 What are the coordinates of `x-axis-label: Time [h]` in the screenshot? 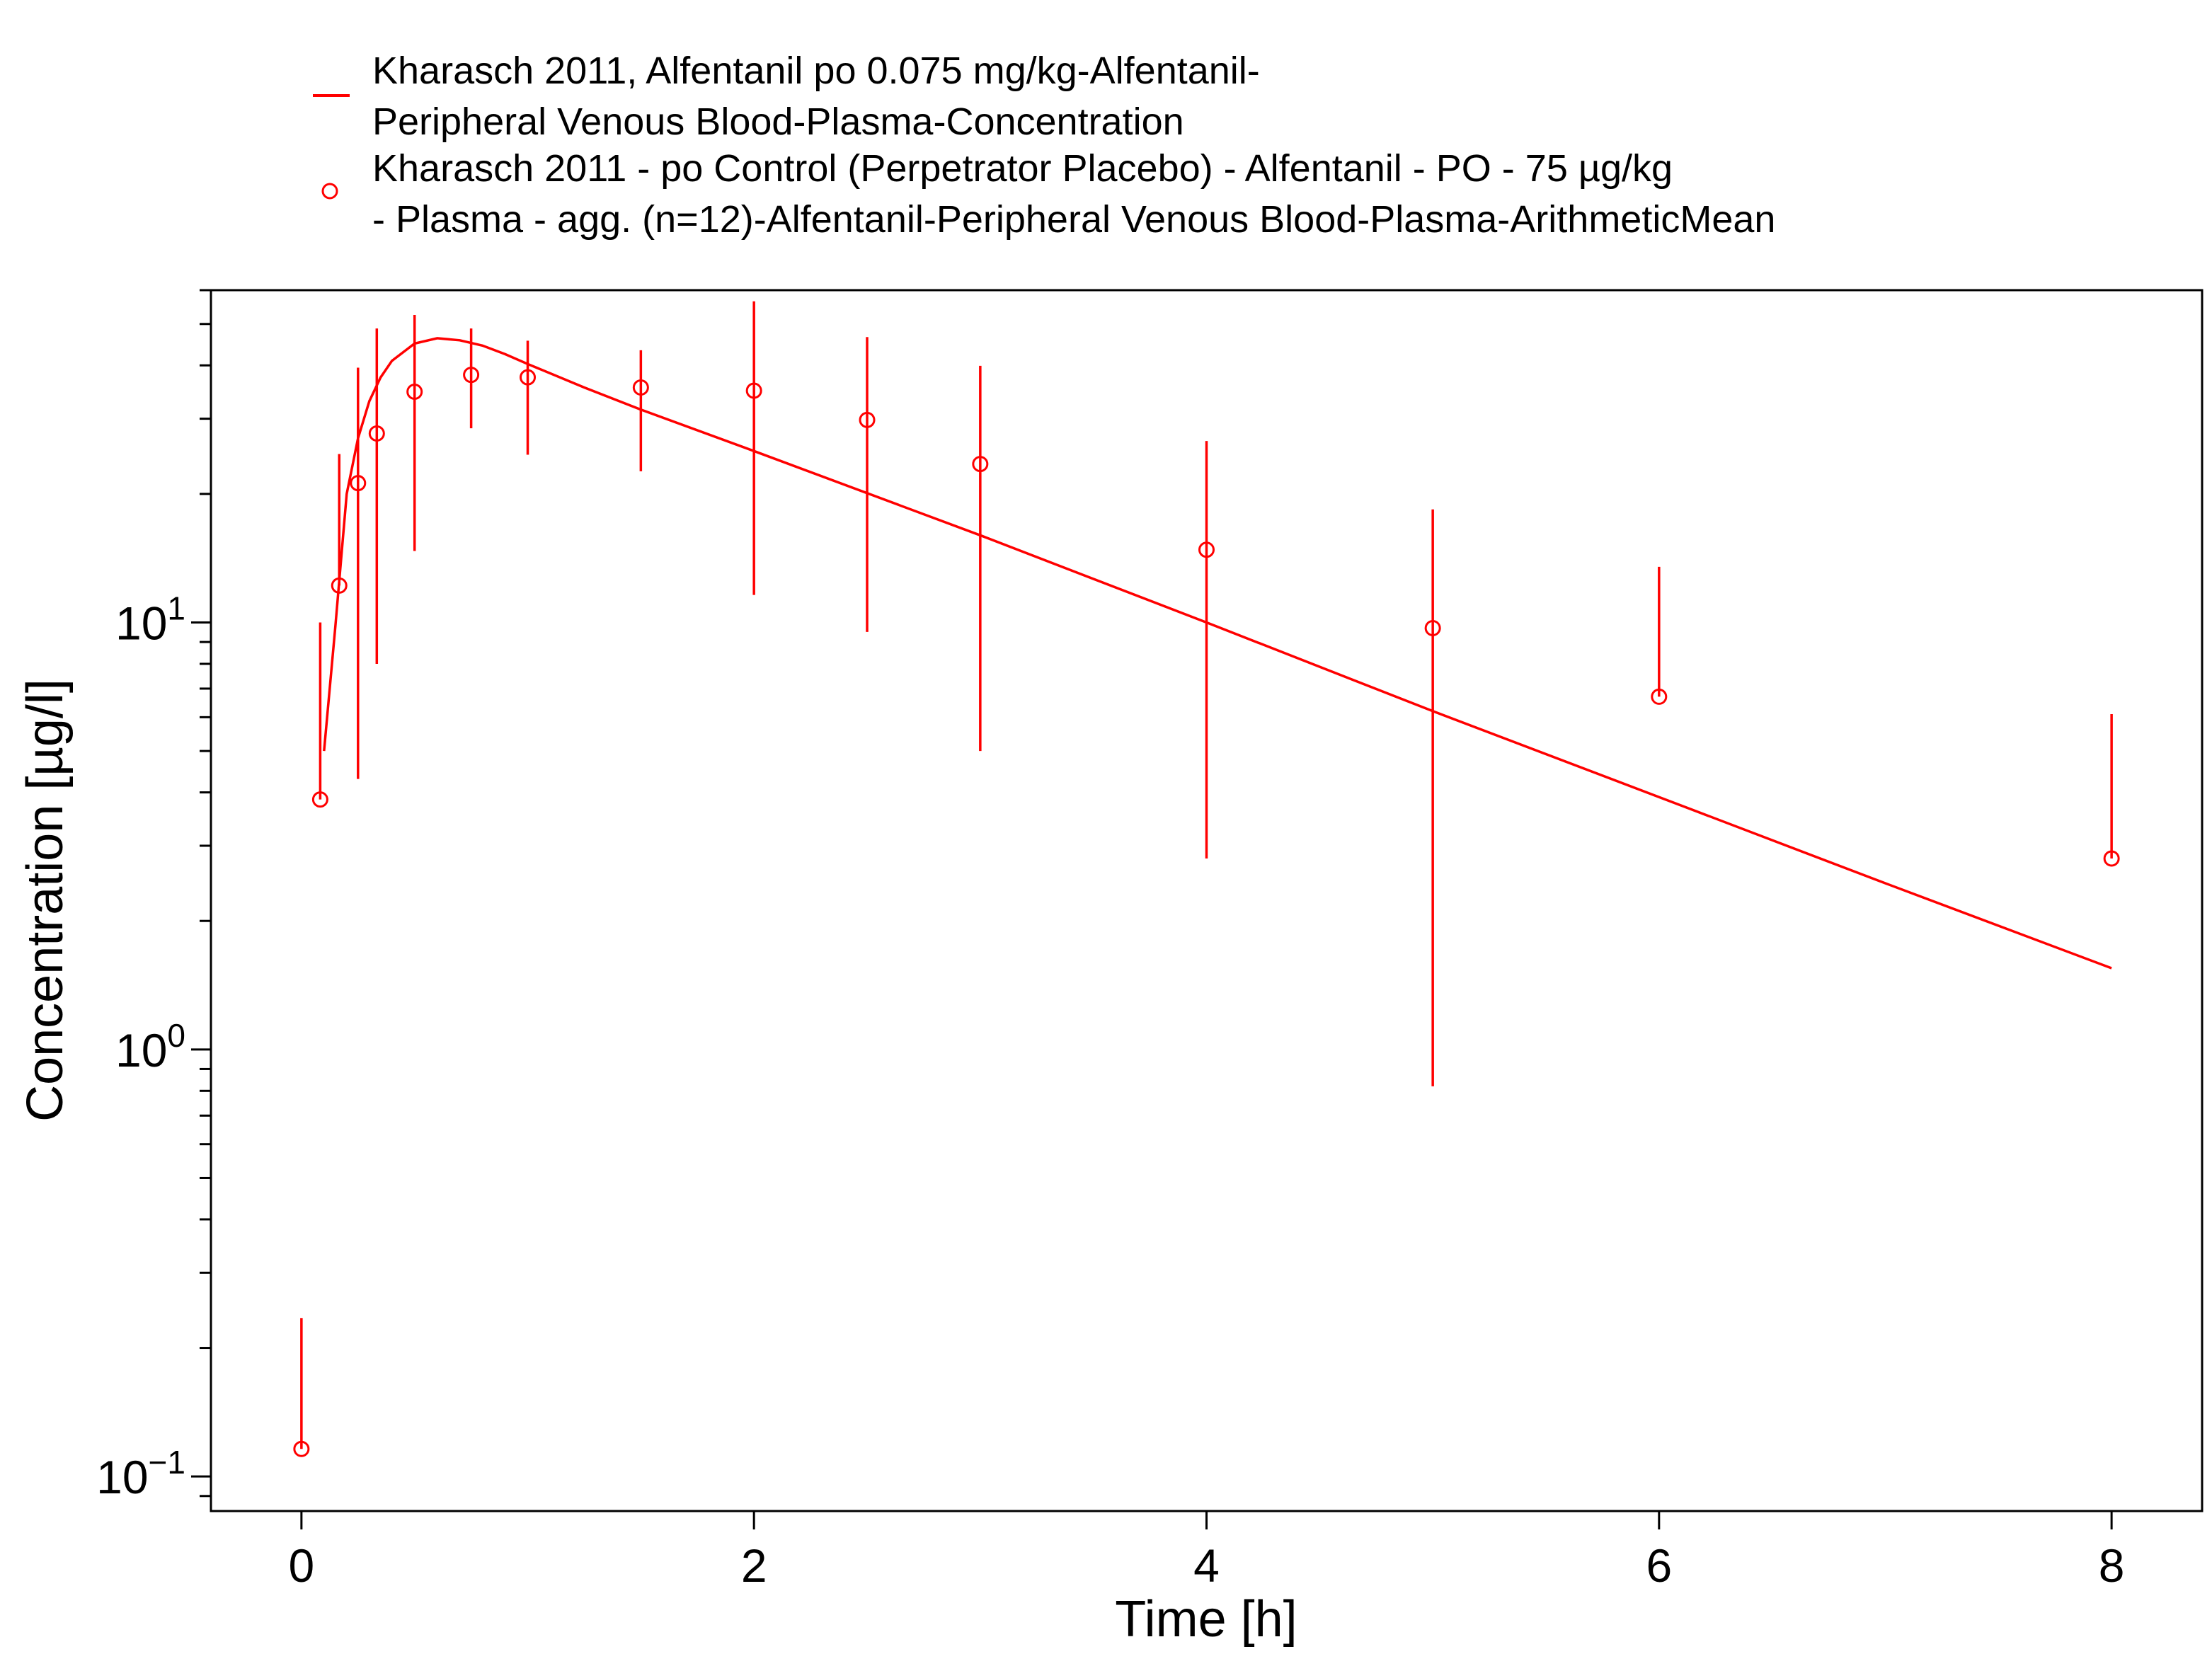 It's located at (1206, 1619).